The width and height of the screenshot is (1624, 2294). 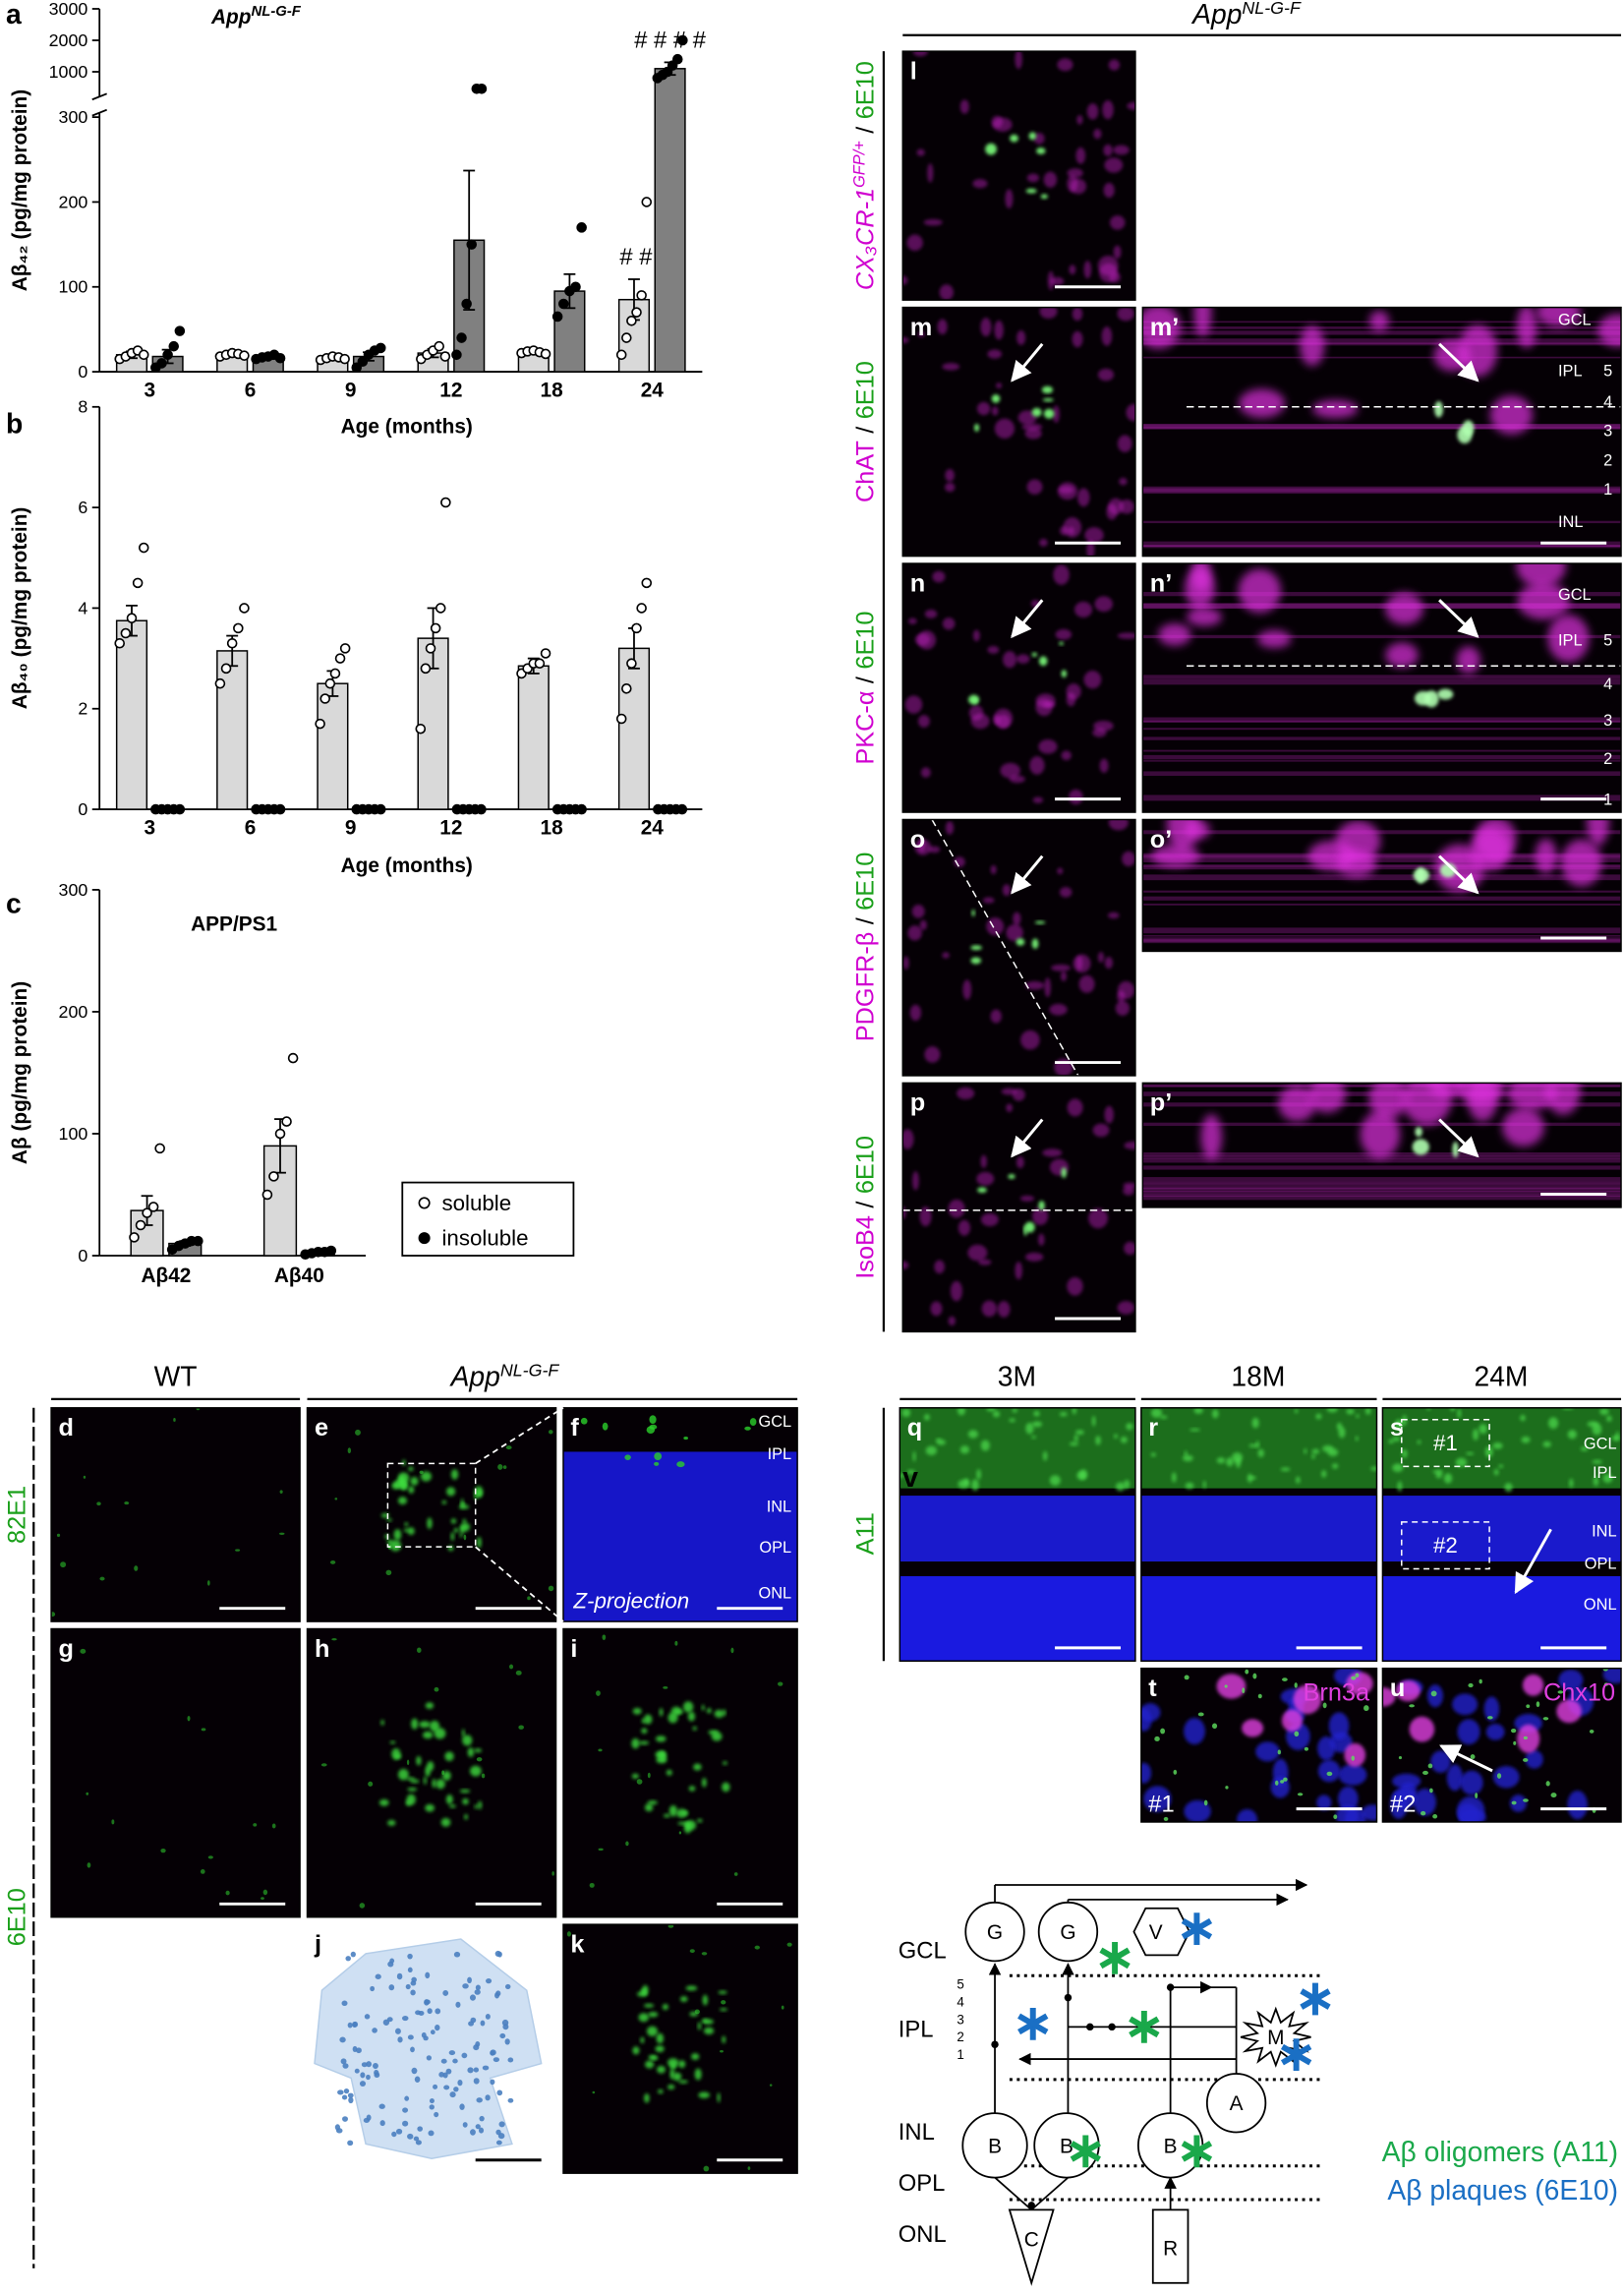 What do you see at coordinates (653, 827) in the screenshot?
I see `x-tick-label: 24` at bounding box center [653, 827].